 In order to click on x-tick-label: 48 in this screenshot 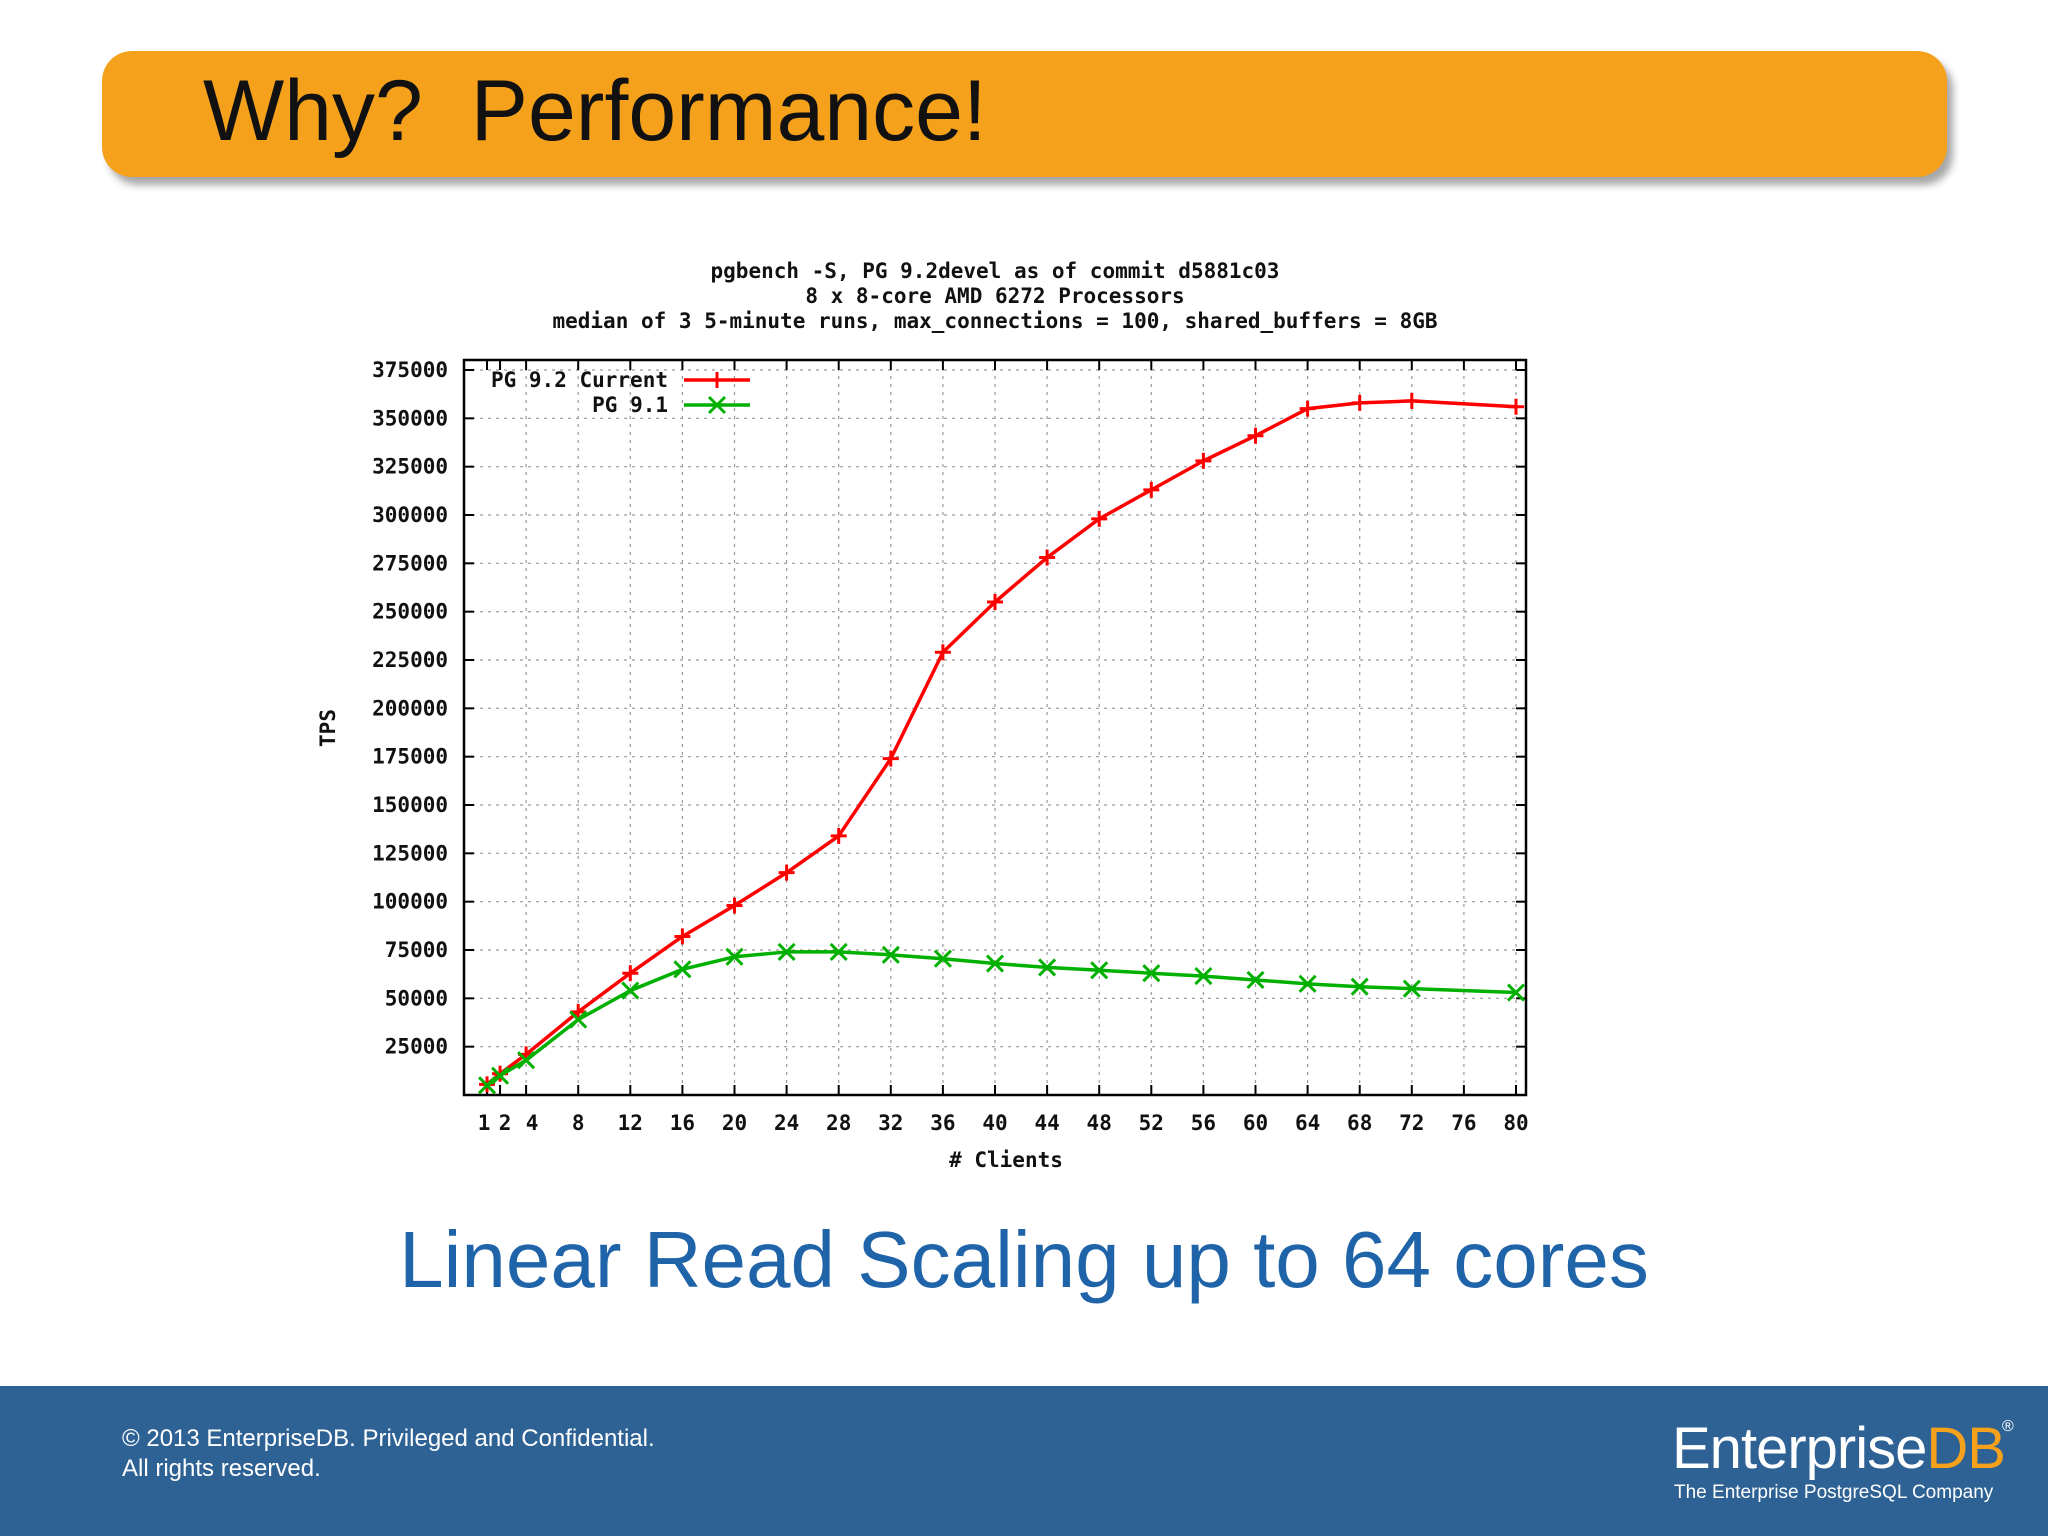, I will do `click(1099, 1123)`.